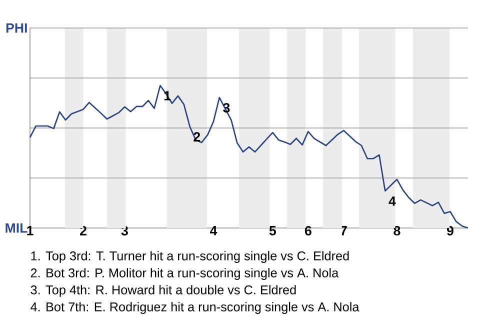  What do you see at coordinates (184, 274) in the screenshot?
I see `text: 2. Bot 3rd: P. Molitor hit a run-scoring single vs A. Nola` at bounding box center [184, 274].